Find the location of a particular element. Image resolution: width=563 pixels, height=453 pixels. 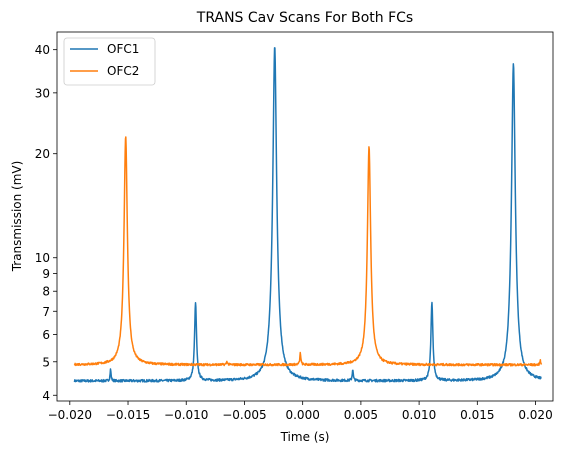

x-tick-label: 0.010 is located at coordinates (419, 415).